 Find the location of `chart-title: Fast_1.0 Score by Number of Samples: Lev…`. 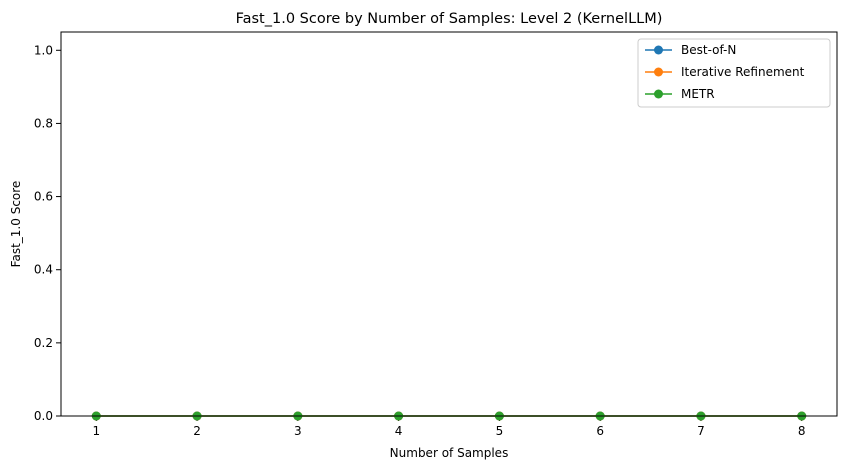

chart-title: Fast_1.0 Score by Number of Samples: Lev… is located at coordinates (449, 19).